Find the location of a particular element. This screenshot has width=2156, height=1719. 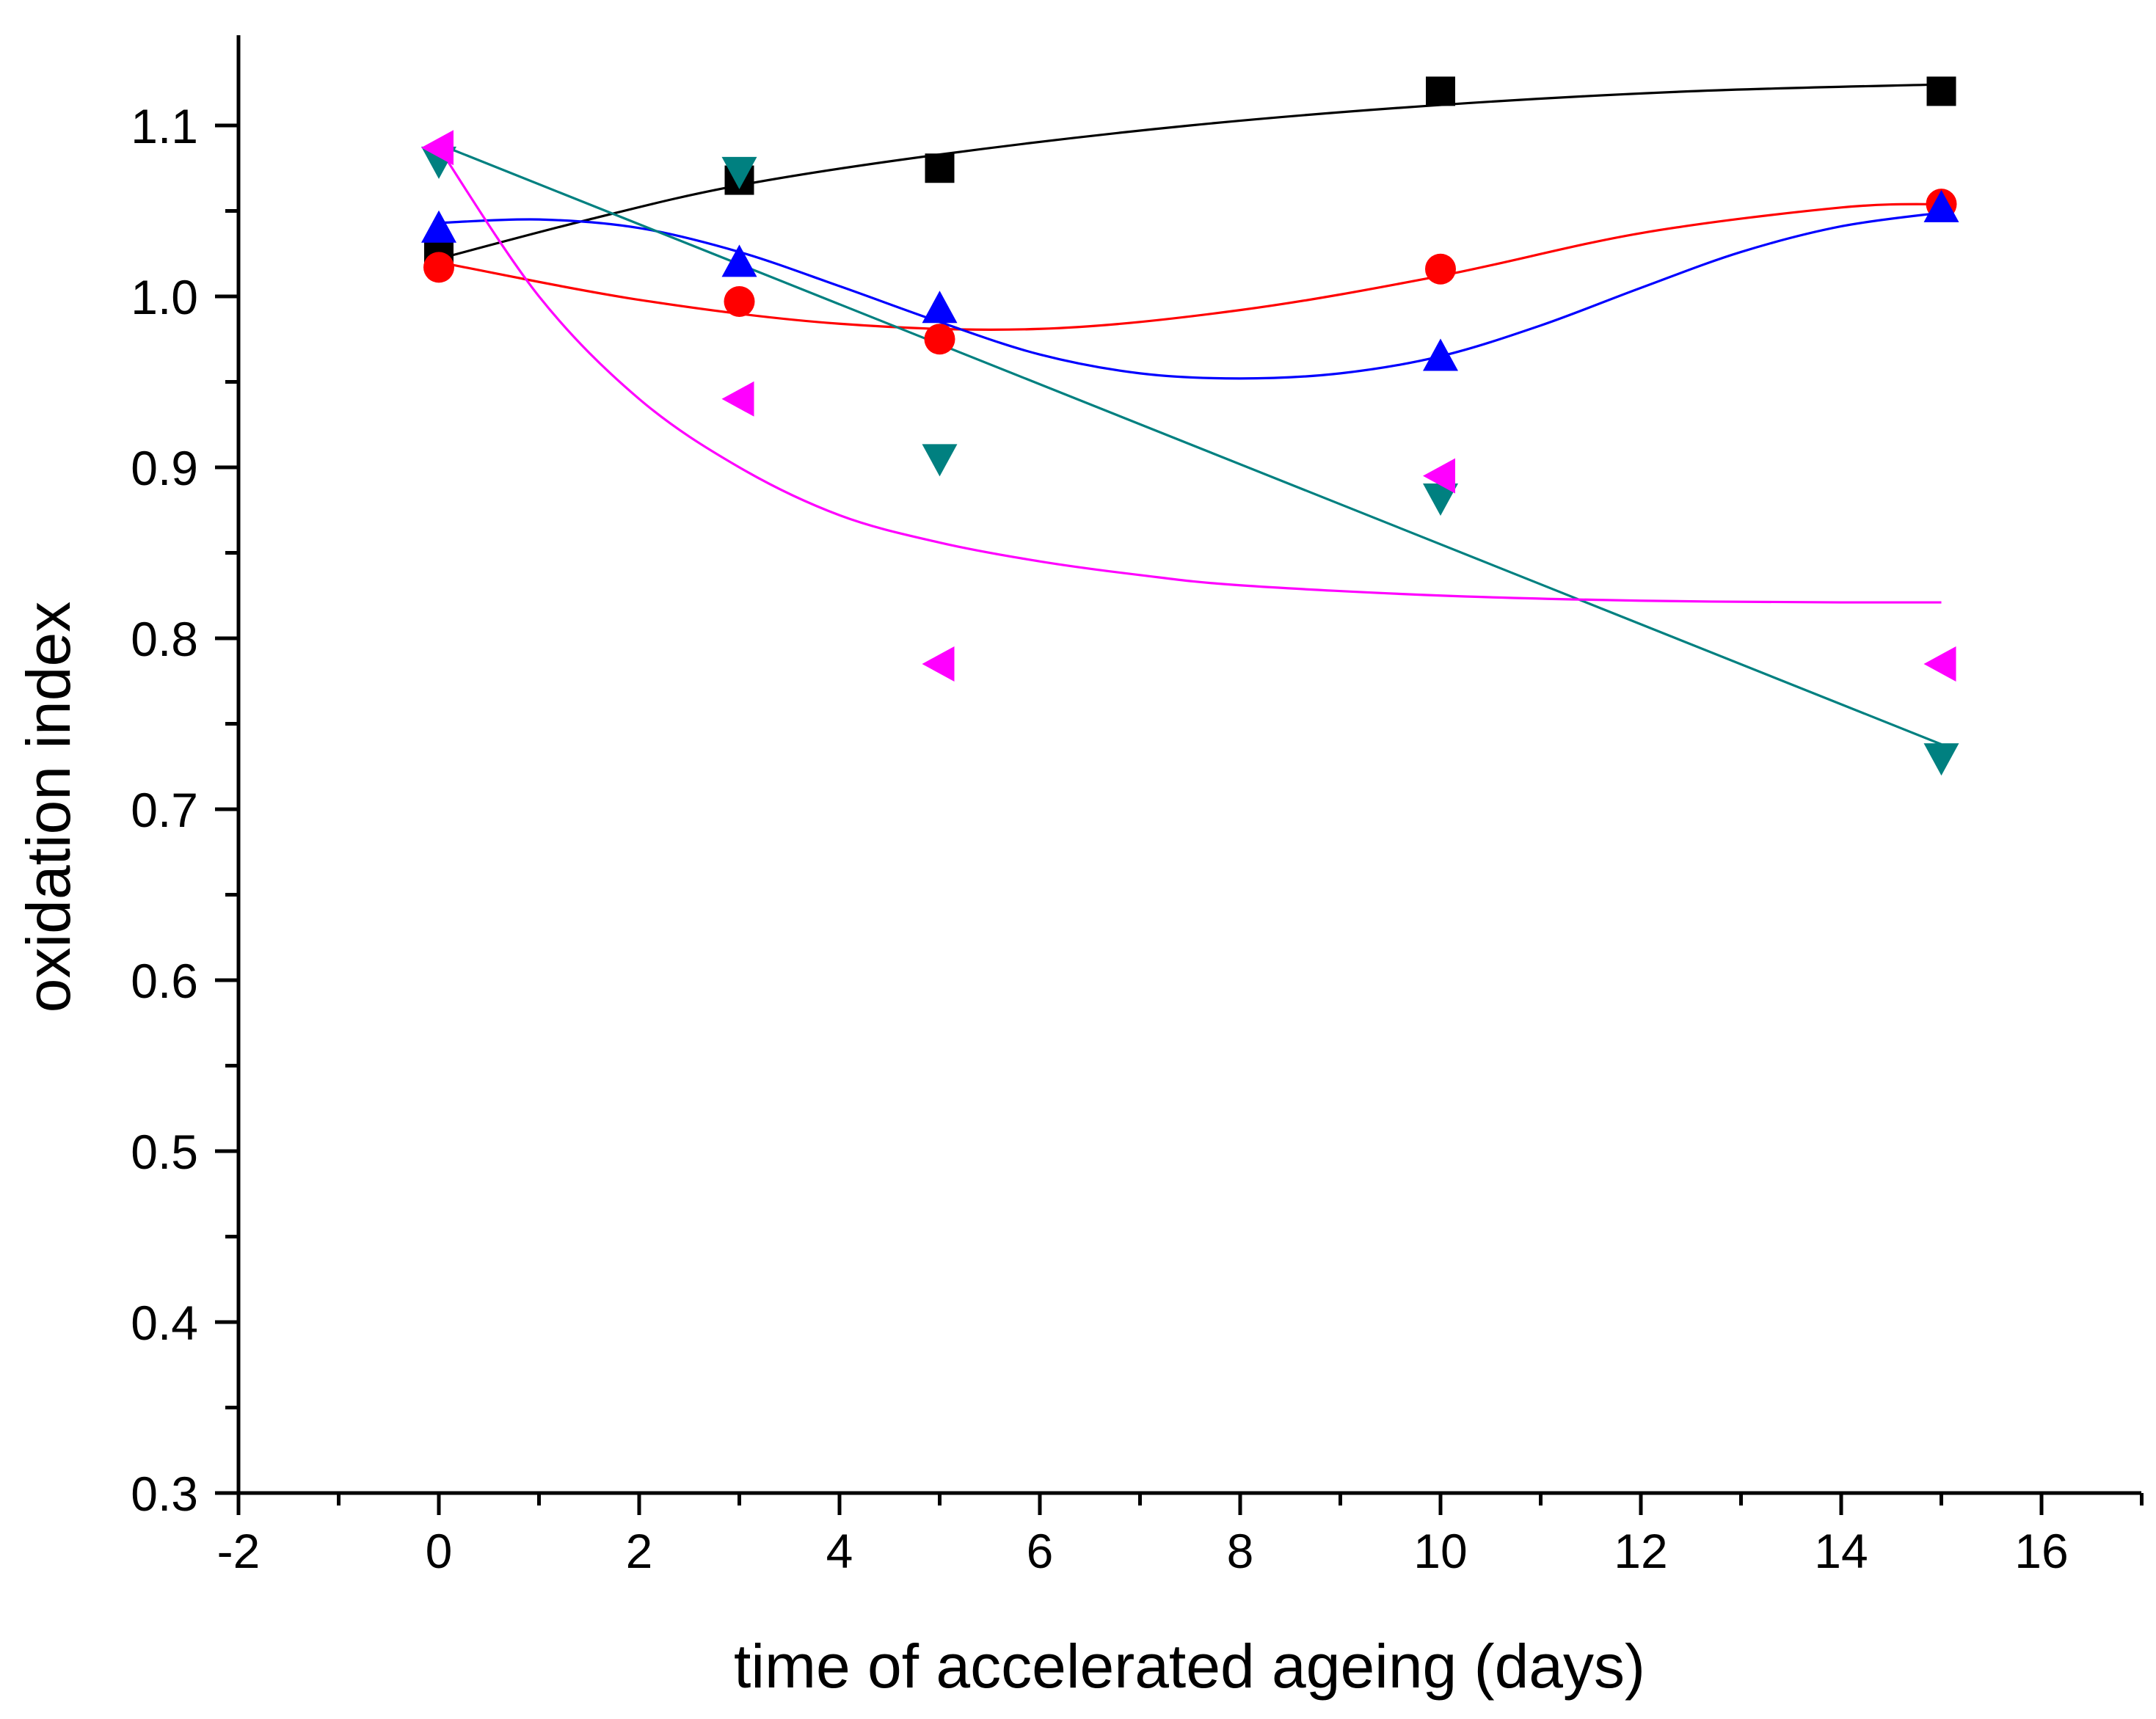

x-tick-label: 10 is located at coordinates (1440, 1551).